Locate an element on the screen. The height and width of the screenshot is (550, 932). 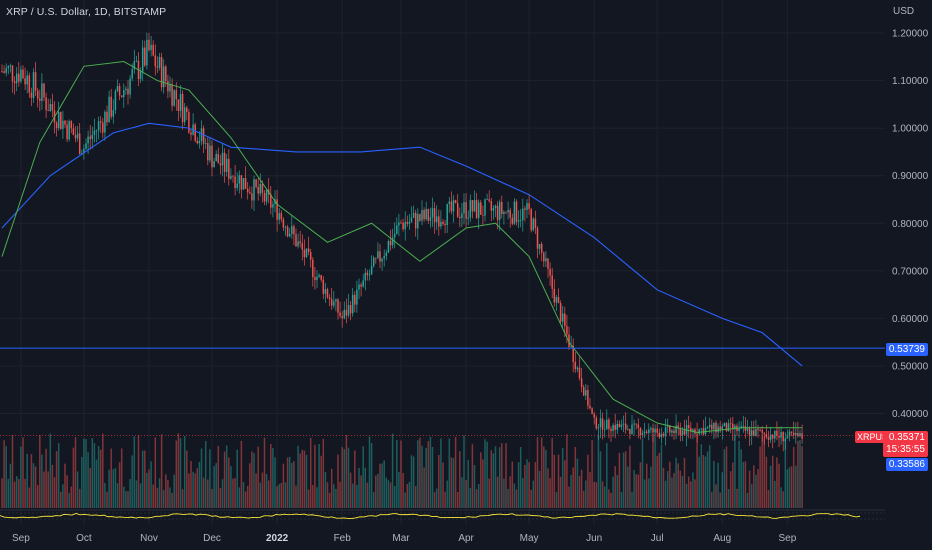
ma-price-label: 0.33586 is located at coordinates (906, 464).